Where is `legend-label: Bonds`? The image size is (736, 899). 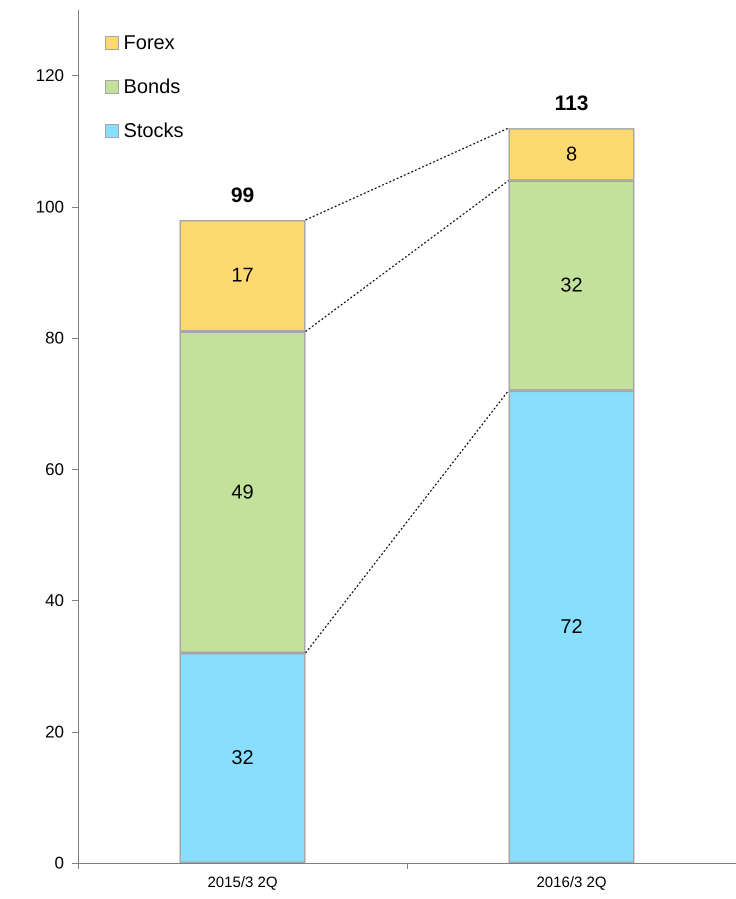 legend-label: Bonds is located at coordinates (152, 87).